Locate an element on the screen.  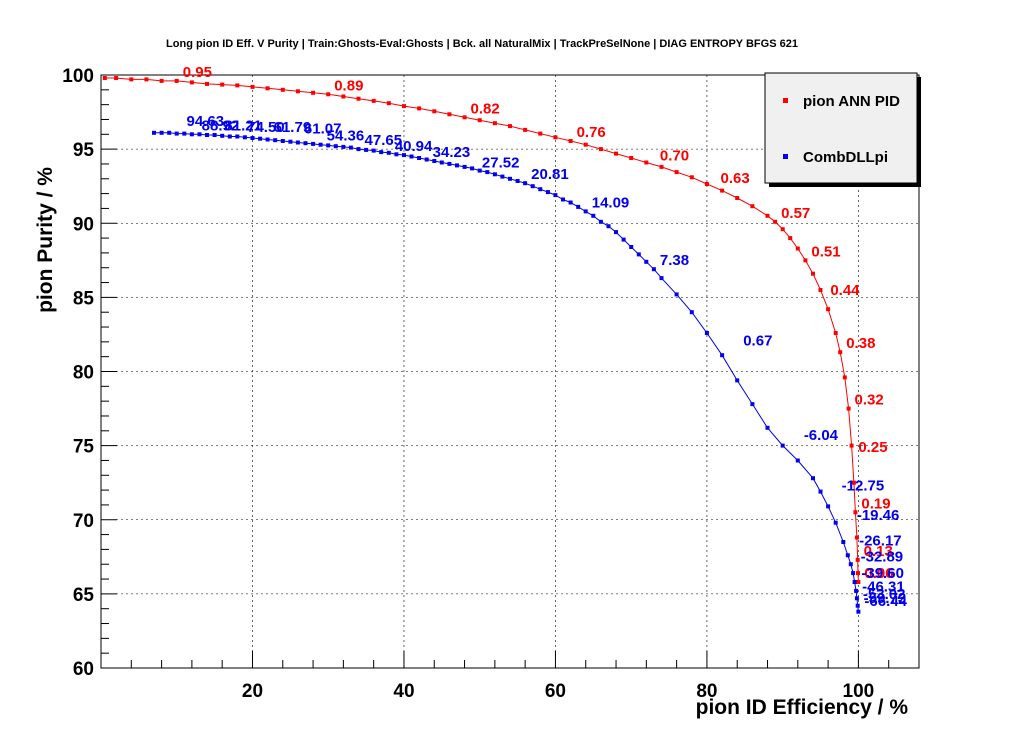
data-label-combdllpi: -46.31 is located at coordinates (883, 586).